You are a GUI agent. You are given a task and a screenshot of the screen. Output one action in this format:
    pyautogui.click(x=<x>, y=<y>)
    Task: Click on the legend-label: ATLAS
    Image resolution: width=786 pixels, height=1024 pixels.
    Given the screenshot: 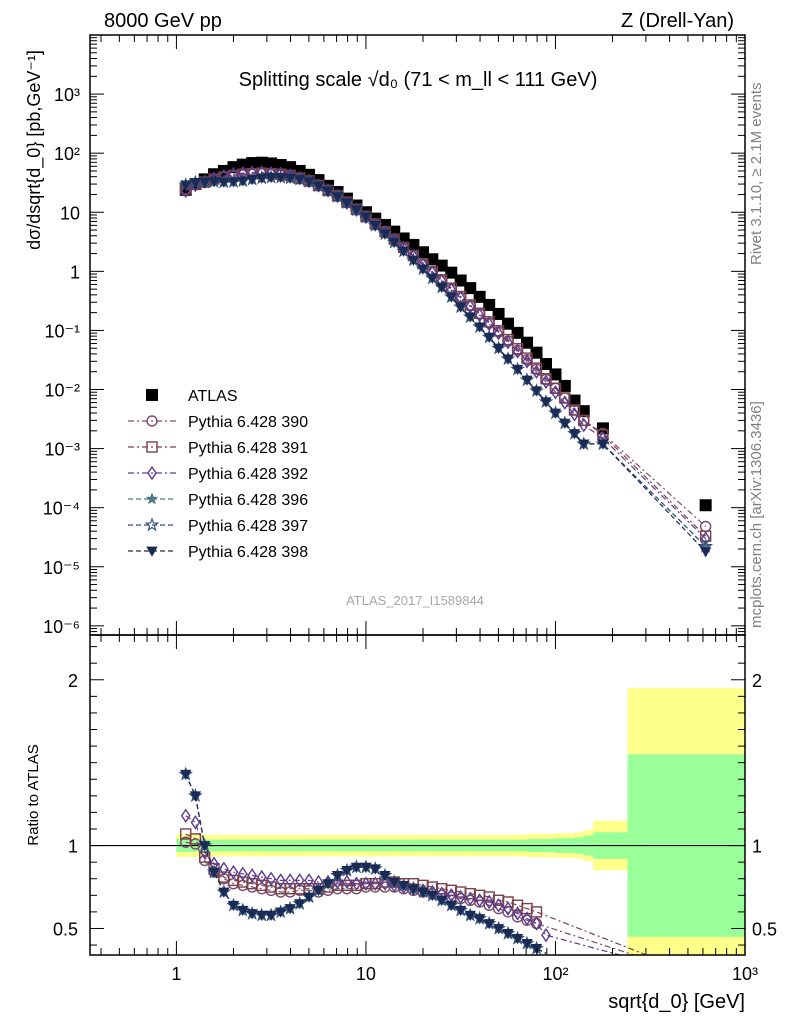 What is the action you would take?
    pyautogui.click(x=213, y=396)
    